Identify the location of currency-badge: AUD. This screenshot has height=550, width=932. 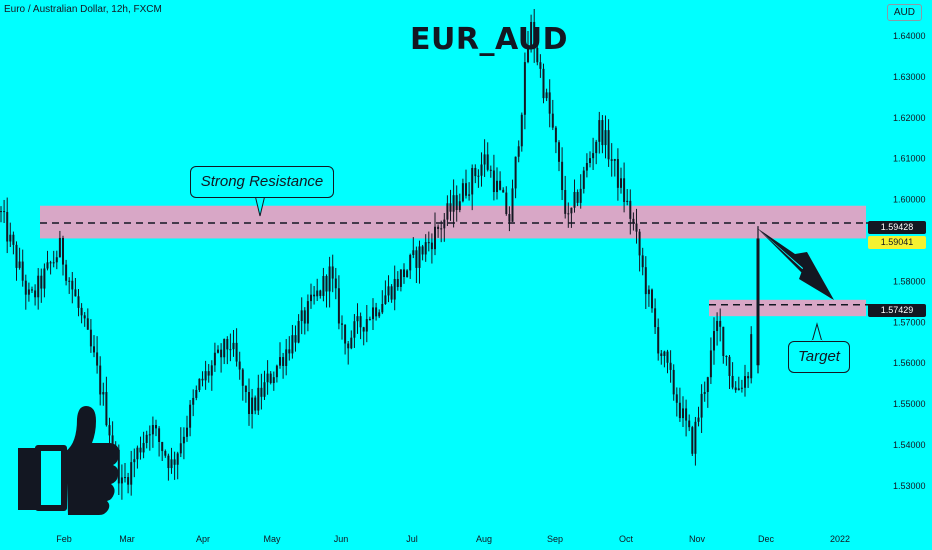
(904, 12).